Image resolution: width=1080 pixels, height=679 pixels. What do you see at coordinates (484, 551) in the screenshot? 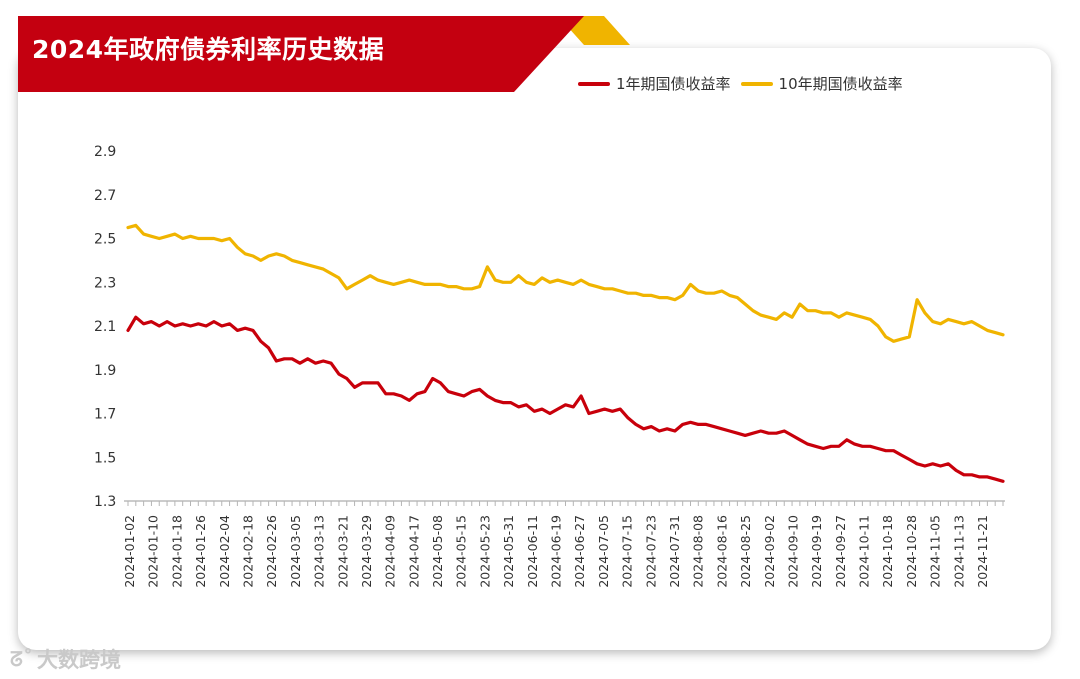
I see `x-tick-label: 2024-05-23` at bounding box center [484, 551].